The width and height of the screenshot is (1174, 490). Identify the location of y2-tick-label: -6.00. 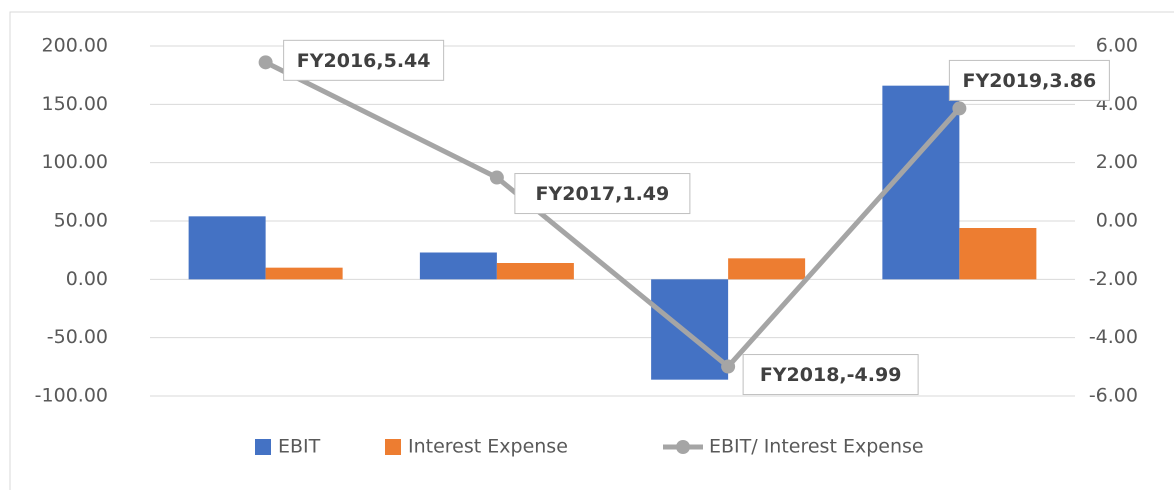
(1113, 396).